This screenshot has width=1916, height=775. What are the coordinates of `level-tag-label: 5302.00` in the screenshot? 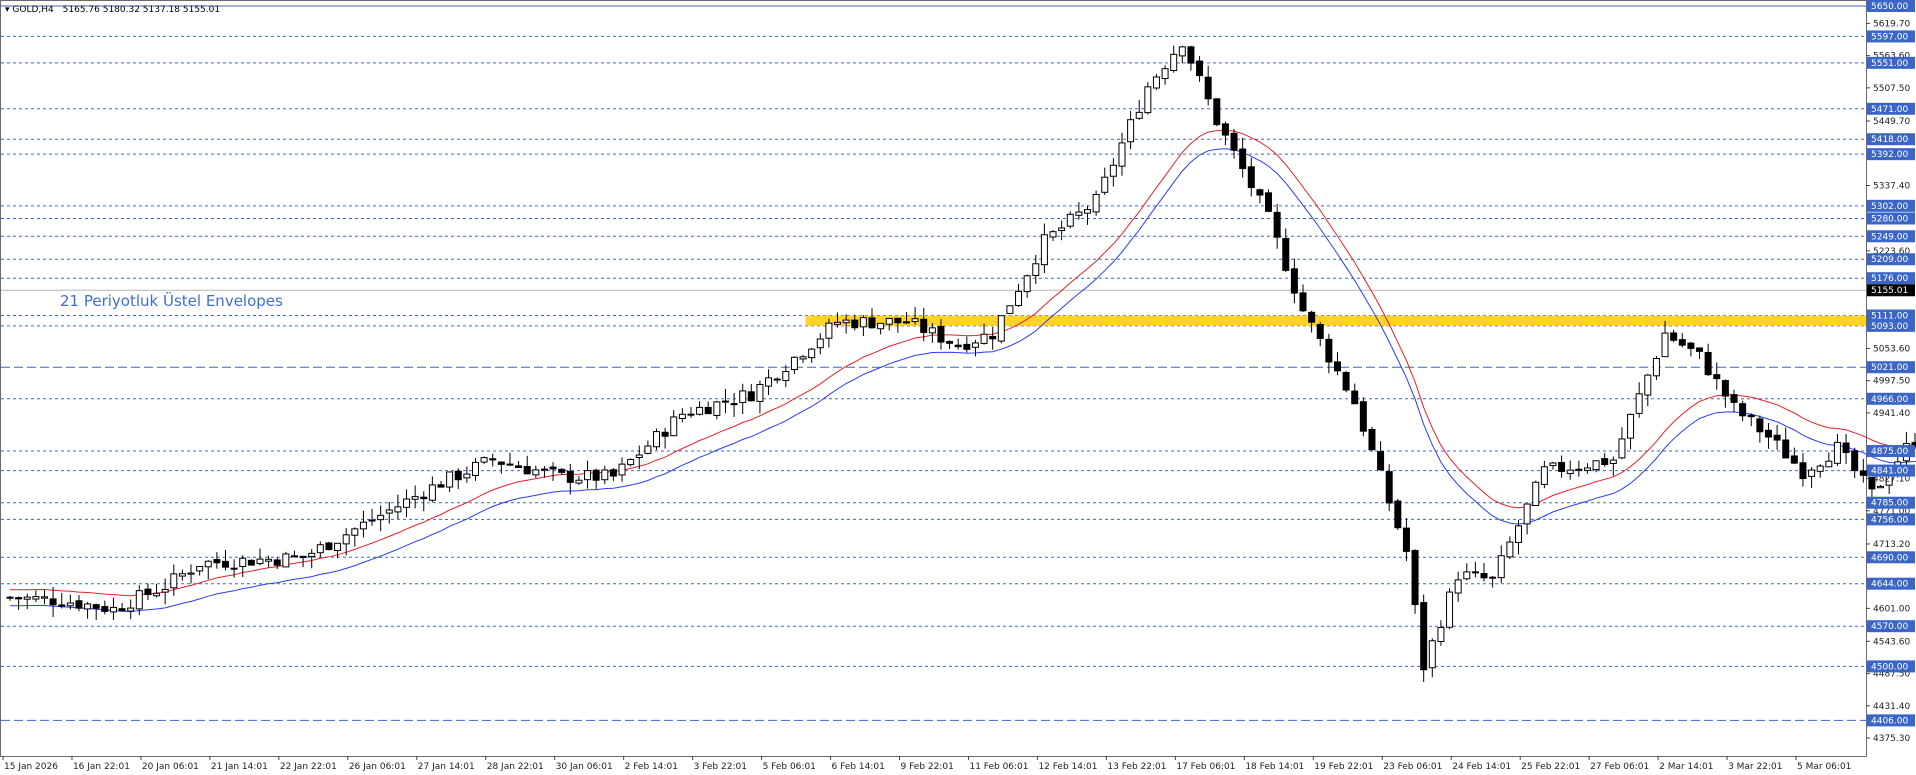 It's located at (1889, 207).